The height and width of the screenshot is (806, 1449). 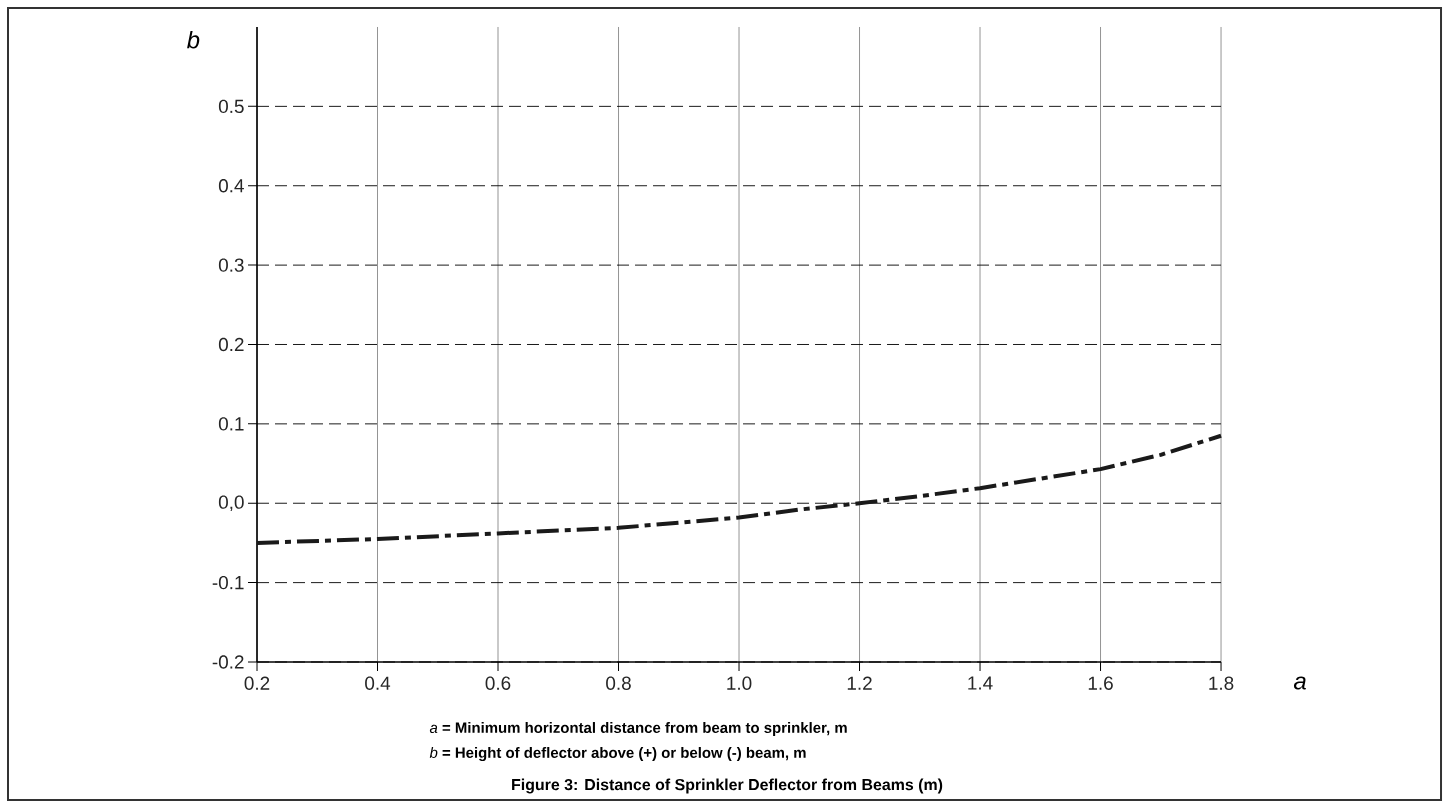 What do you see at coordinates (231, 106) in the screenshot?
I see `y-tick-label: 0.5` at bounding box center [231, 106].